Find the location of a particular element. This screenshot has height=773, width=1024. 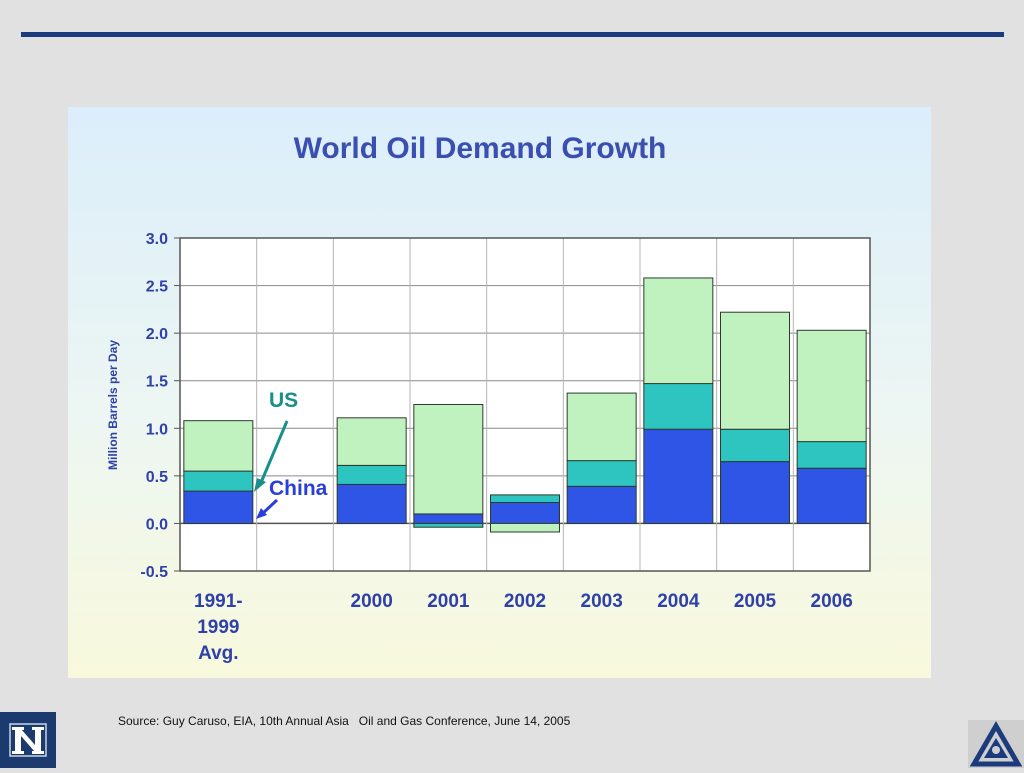

y-tick-label: 2.5 is located at coordinates (157, 287).